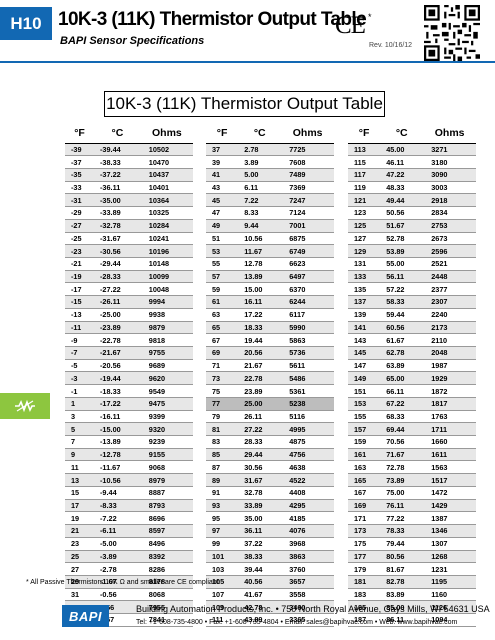  What do you see at coordinates (167, 543) in the screenshot?
I see `cell-ohms: 8496` at bounding box center [167, 543].